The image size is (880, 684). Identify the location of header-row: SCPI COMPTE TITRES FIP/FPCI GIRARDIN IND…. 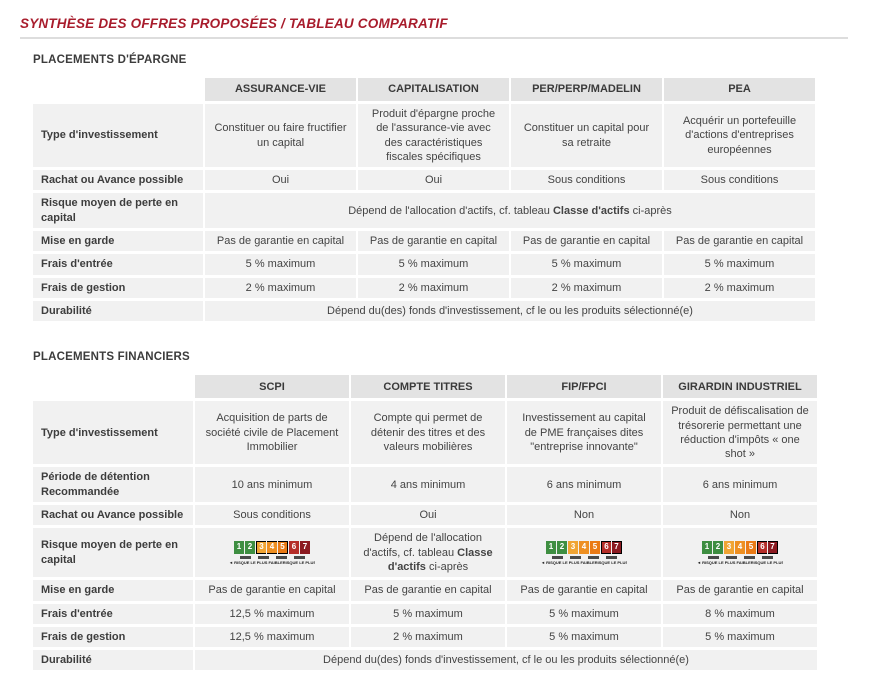
(425, 387).